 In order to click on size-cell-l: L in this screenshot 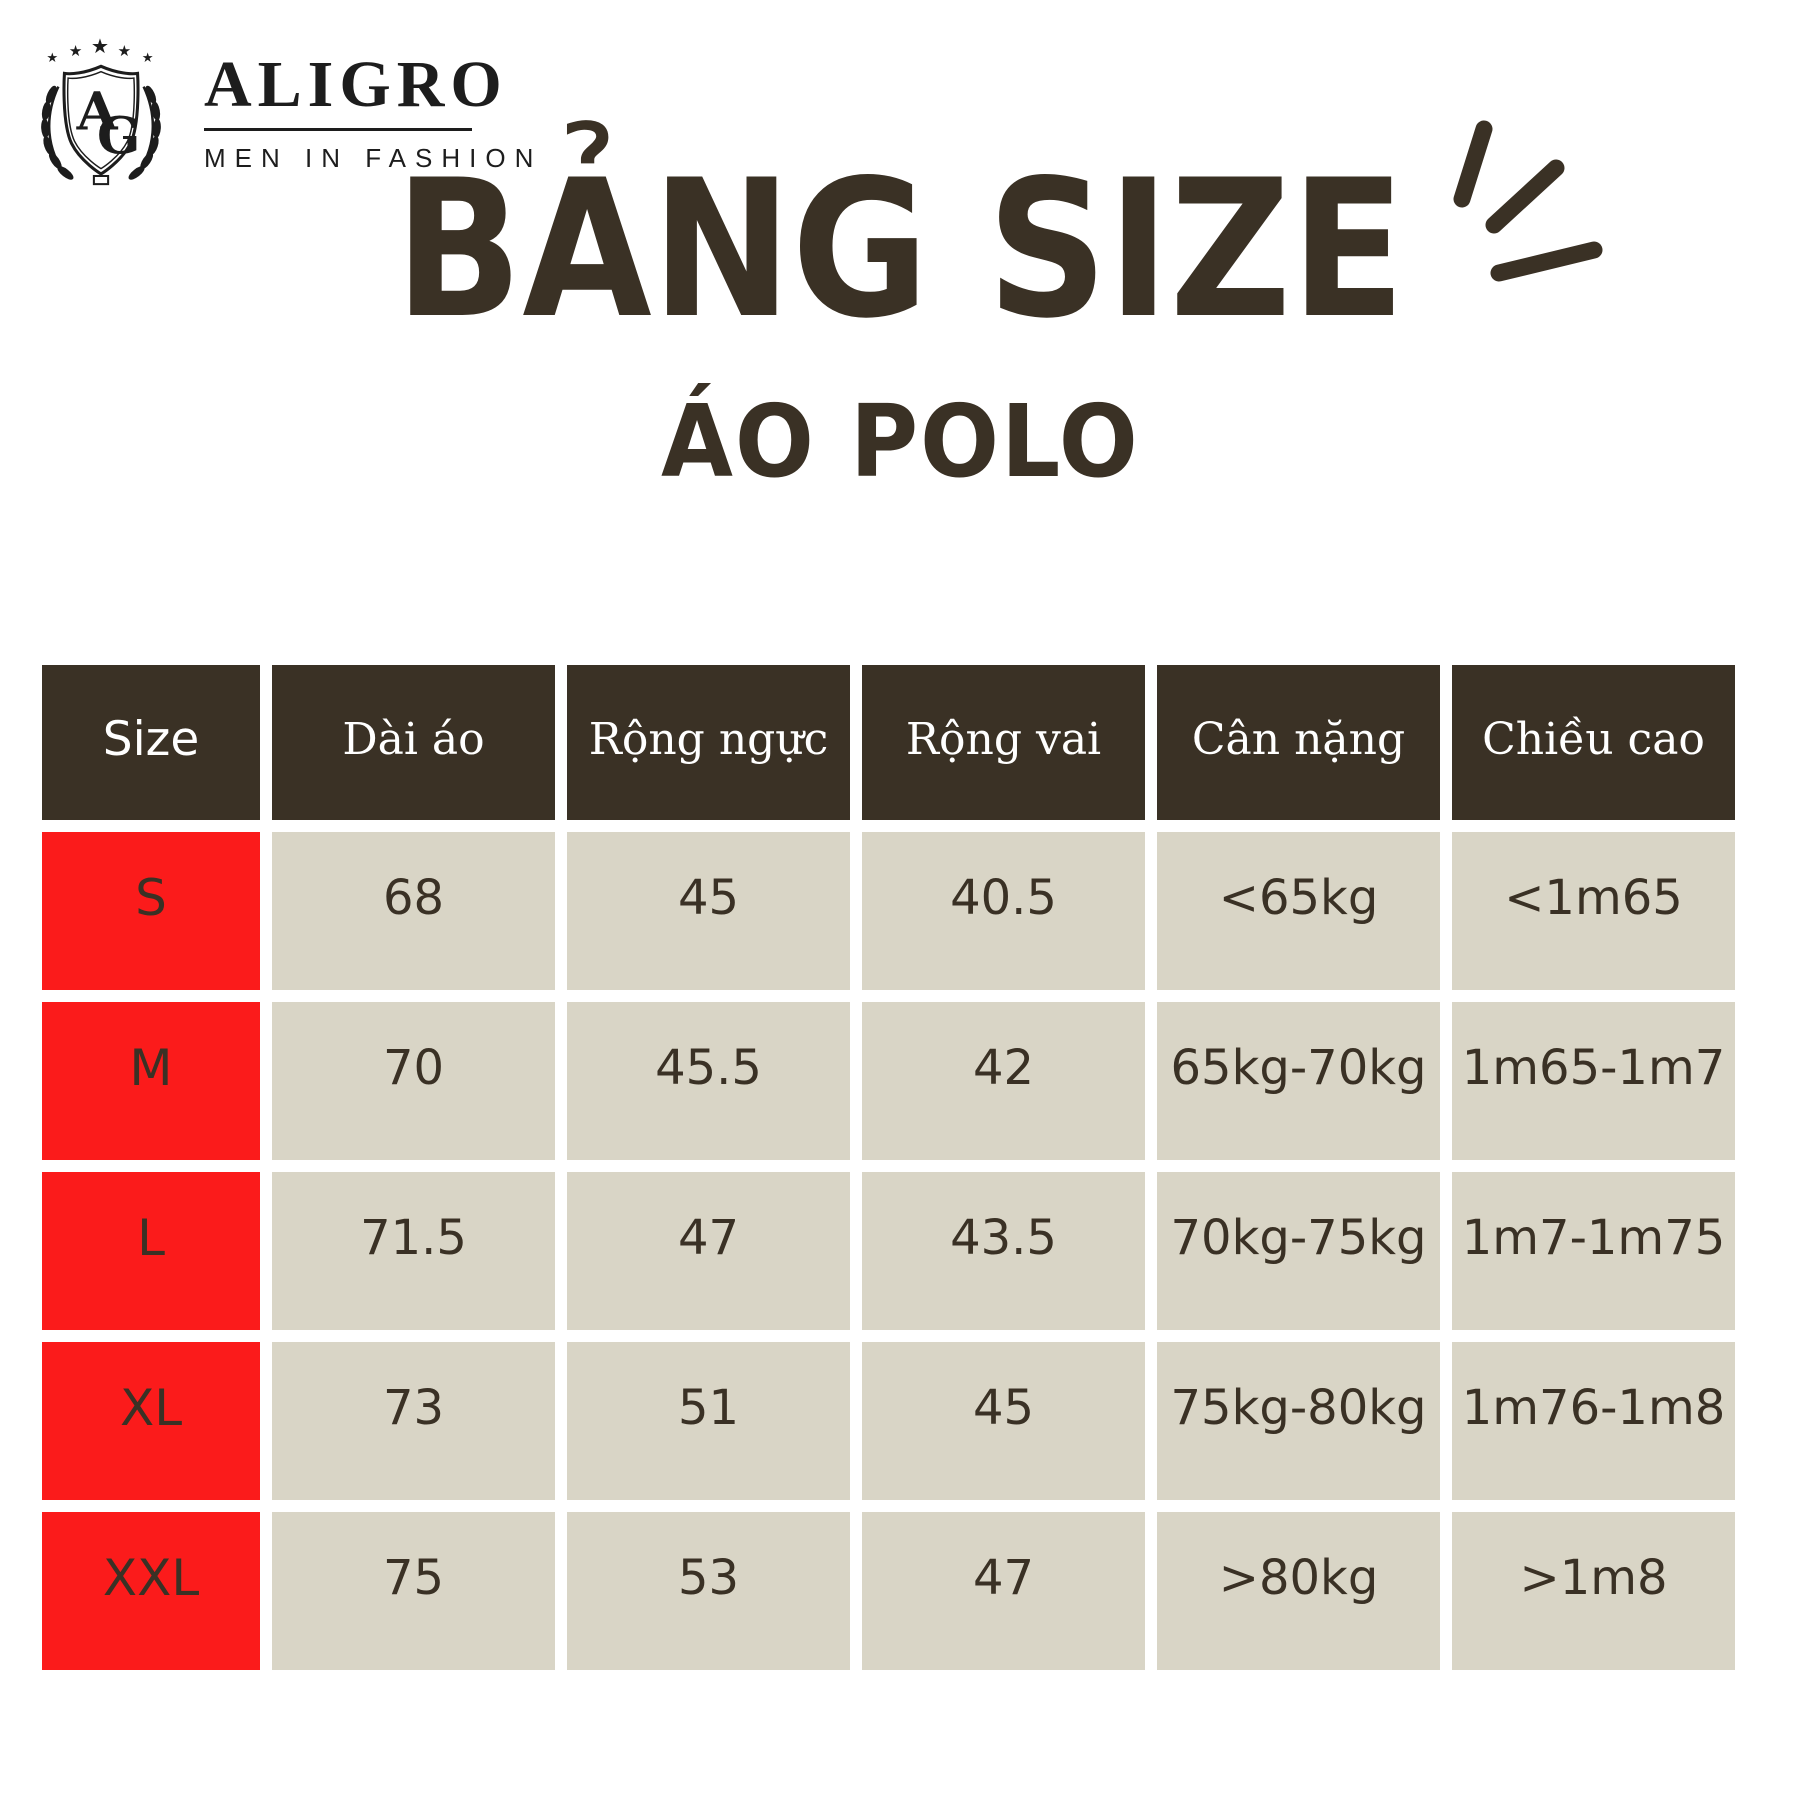, I will do `click(151, 1251)`.